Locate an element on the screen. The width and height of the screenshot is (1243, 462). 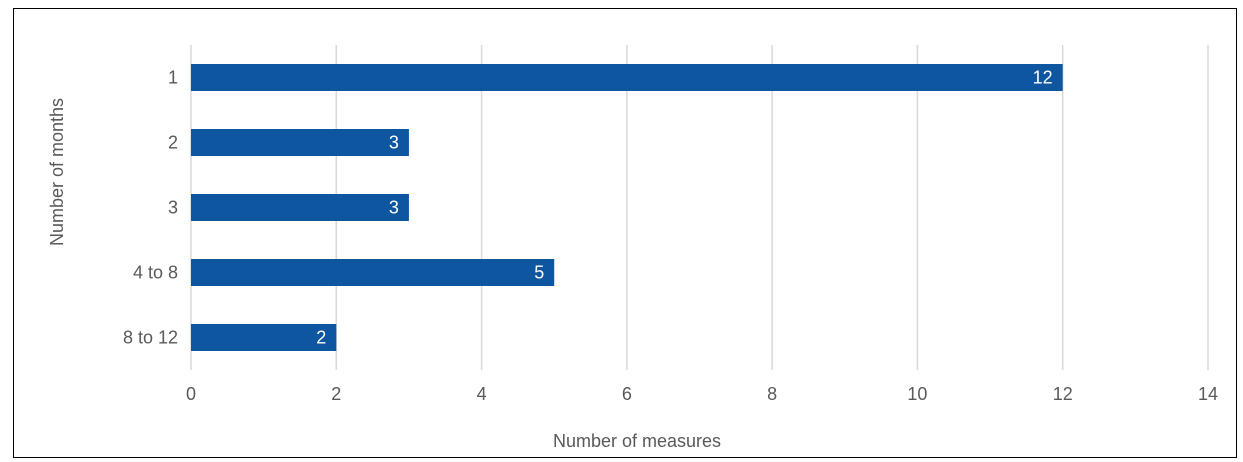
bar-data-label: 5 is located at coordinates (539, 273).